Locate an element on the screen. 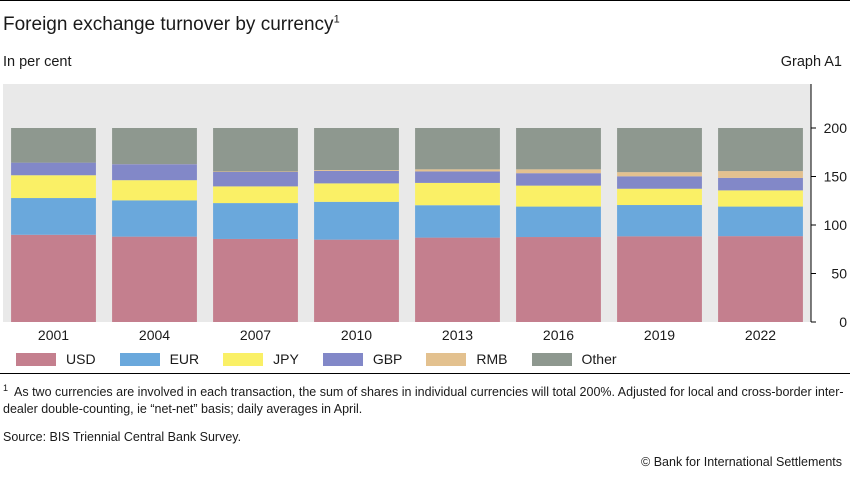 This screenshot has height=477, width=850. legend-swatch-rmb is located at coordinates (446, 359).